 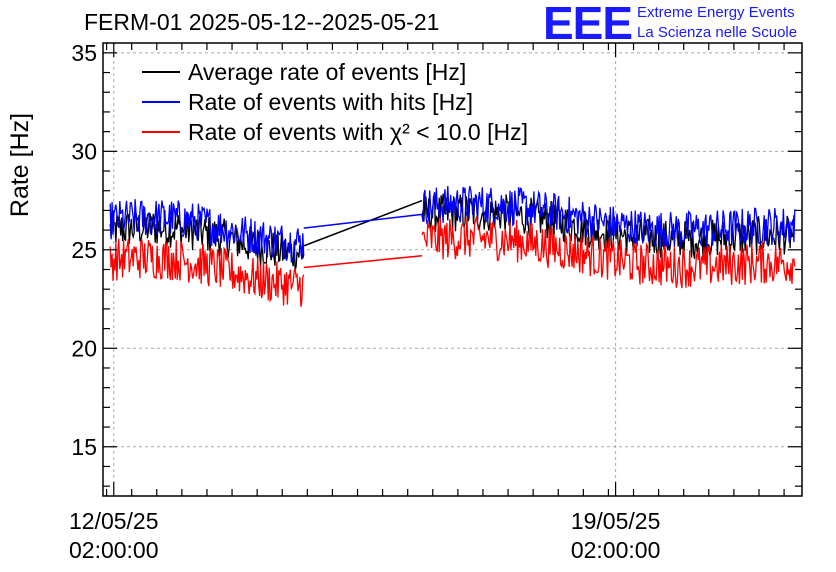 What do you see at coordinates (330, 102) in the screenshot?
I see `legend-label-hits: Rate of events with hits [Hz]` at bounding box center [330, 102].